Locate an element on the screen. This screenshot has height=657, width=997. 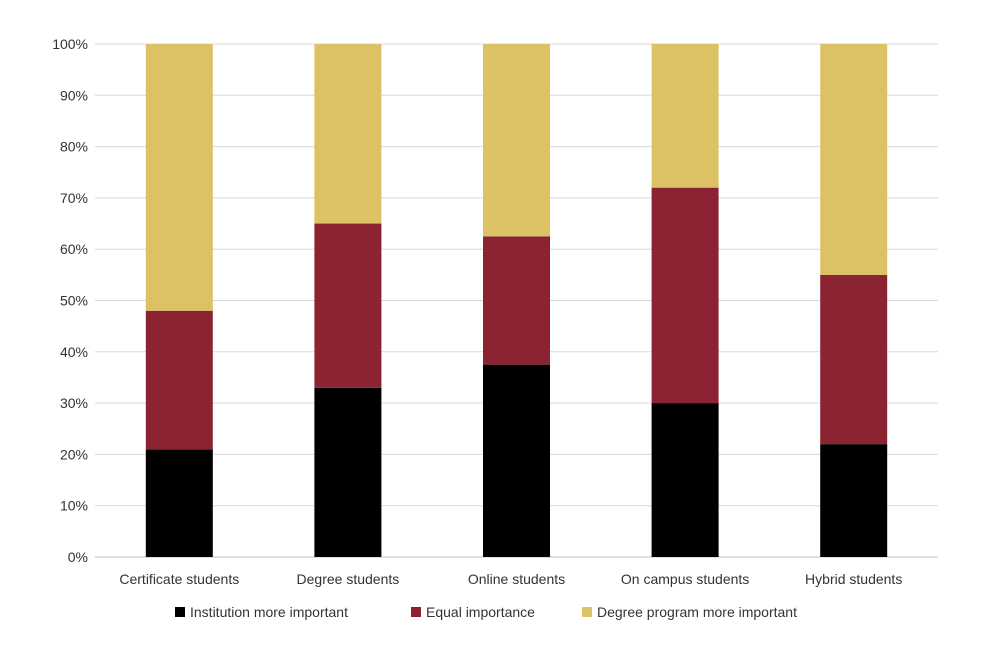
y-tick-label: 50% is located at coordinates (74, 301).